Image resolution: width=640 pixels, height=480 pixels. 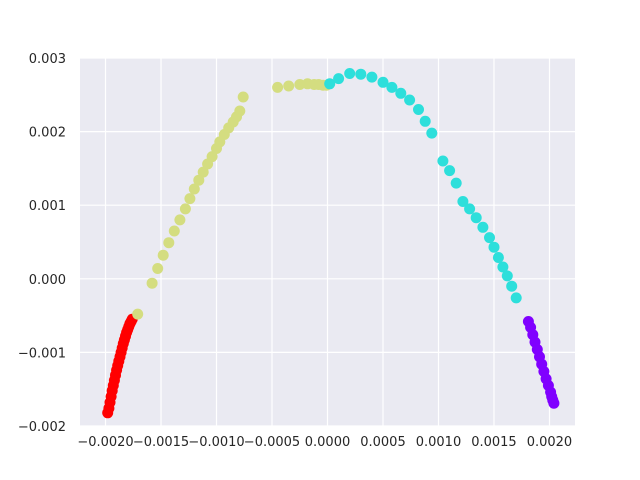 What do you see at coordinates (439, 442) in the screenshot?
I see `x-tick-label: 0.0010` at bounding box center [439, 442].